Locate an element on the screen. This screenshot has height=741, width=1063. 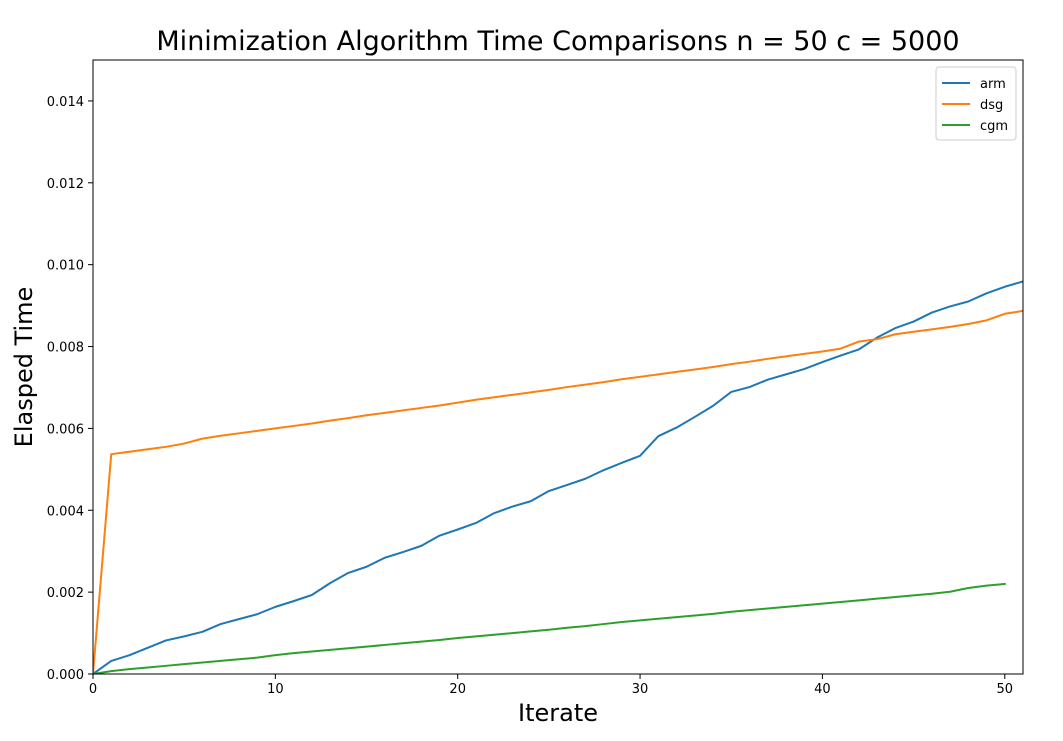
y-tick-label: 0.004 is located at coordinates (65, 511).